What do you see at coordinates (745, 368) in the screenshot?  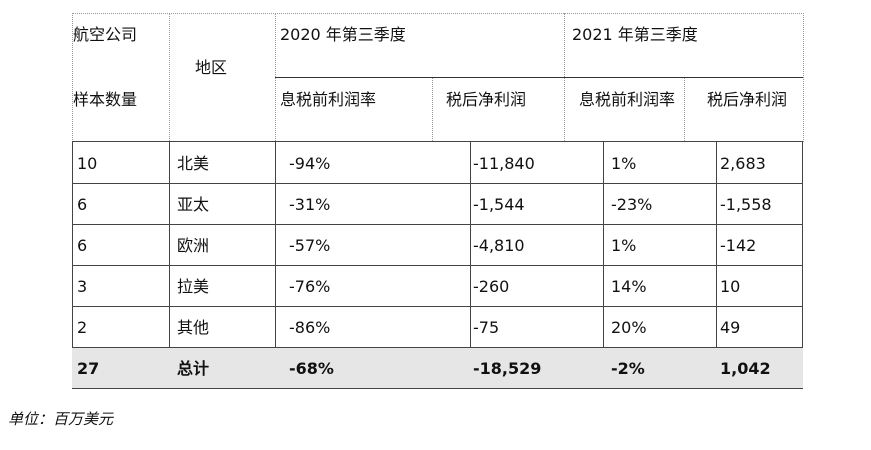 I see `total-net-profit-2021: 1,042` at bounding box center [745, 368].